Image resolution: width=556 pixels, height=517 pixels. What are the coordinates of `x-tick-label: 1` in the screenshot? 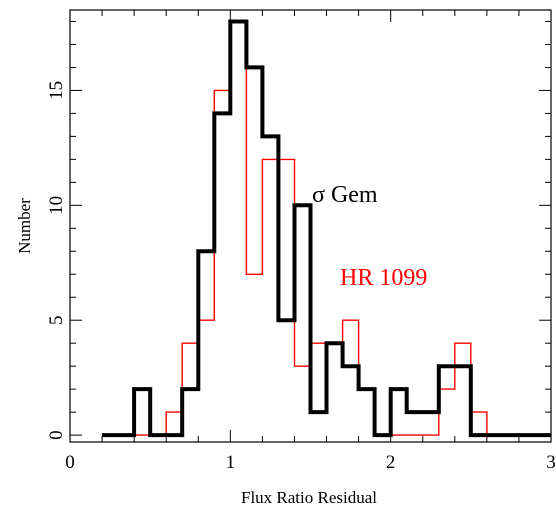 It's located at (231, 462).